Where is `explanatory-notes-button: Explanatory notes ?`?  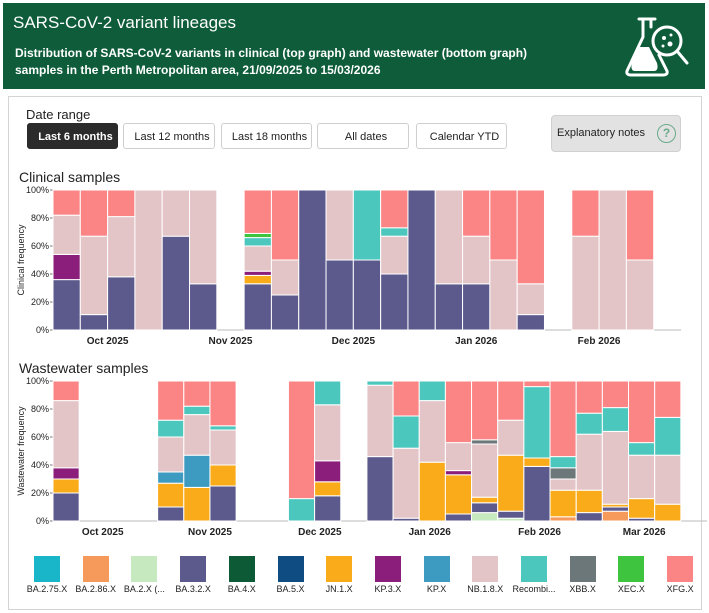
explanatory-notes-button: Explanatory notes ? is located at coordinates (616, 133).